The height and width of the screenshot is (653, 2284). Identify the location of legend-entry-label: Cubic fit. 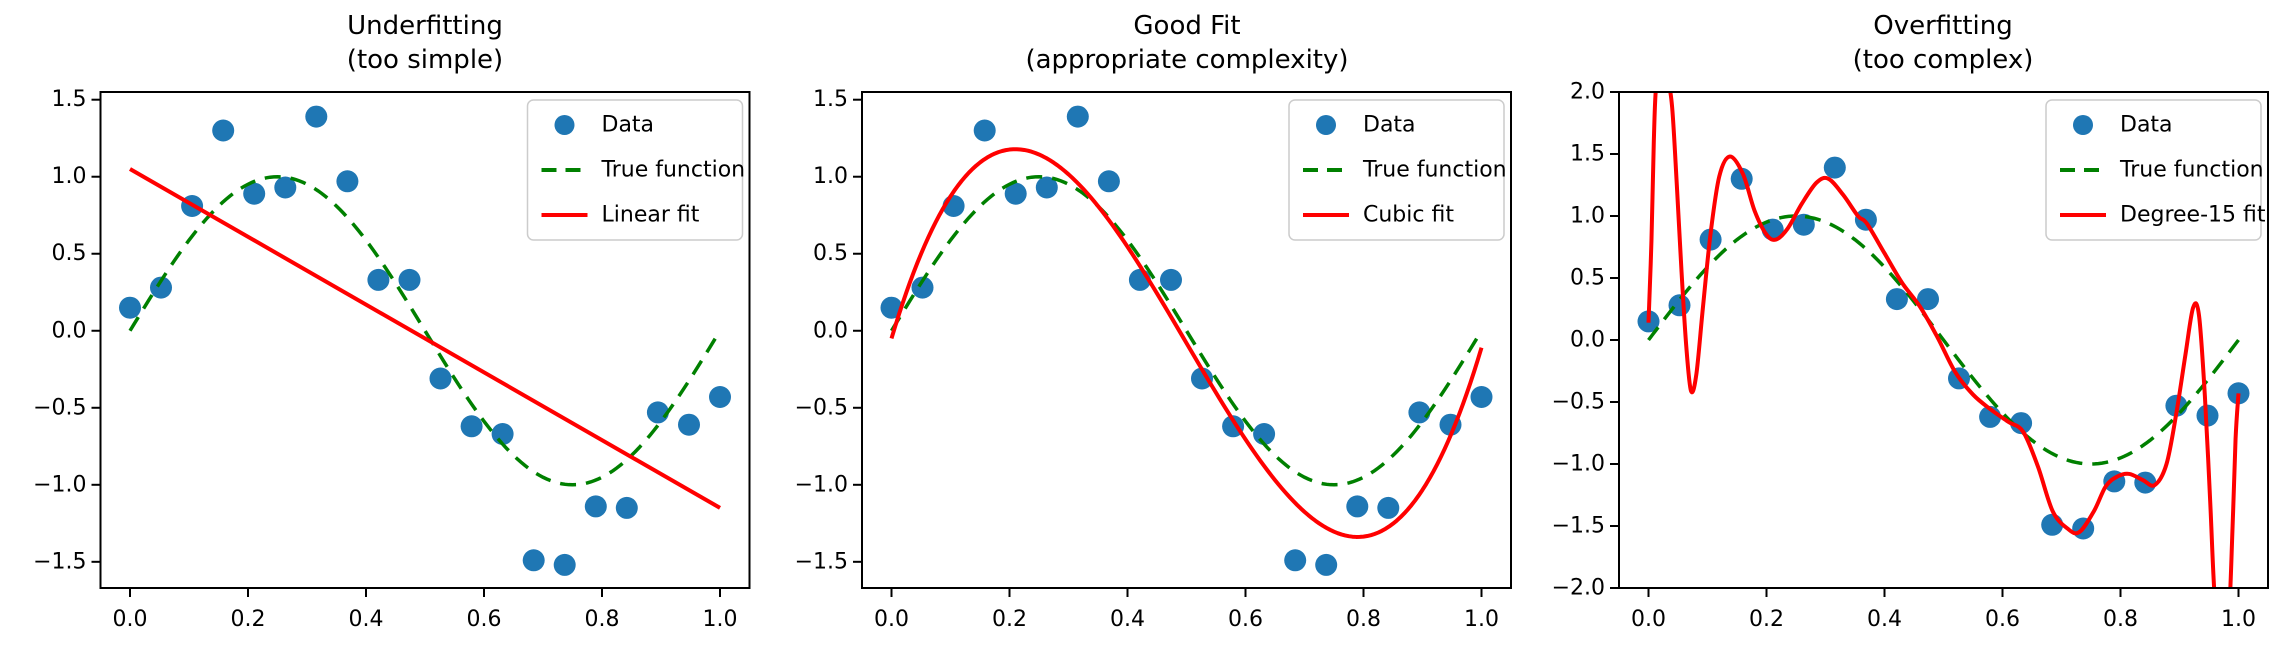
(1408, 215).